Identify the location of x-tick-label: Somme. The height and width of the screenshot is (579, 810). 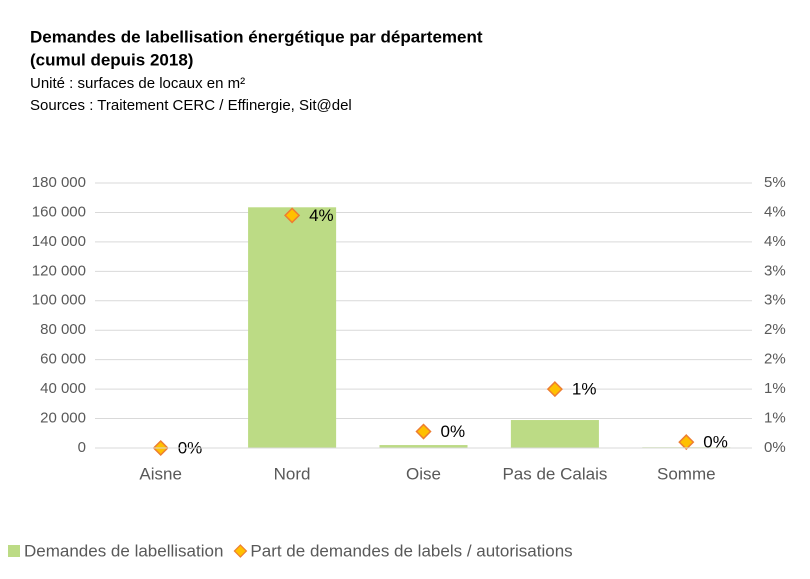
(686, 473).